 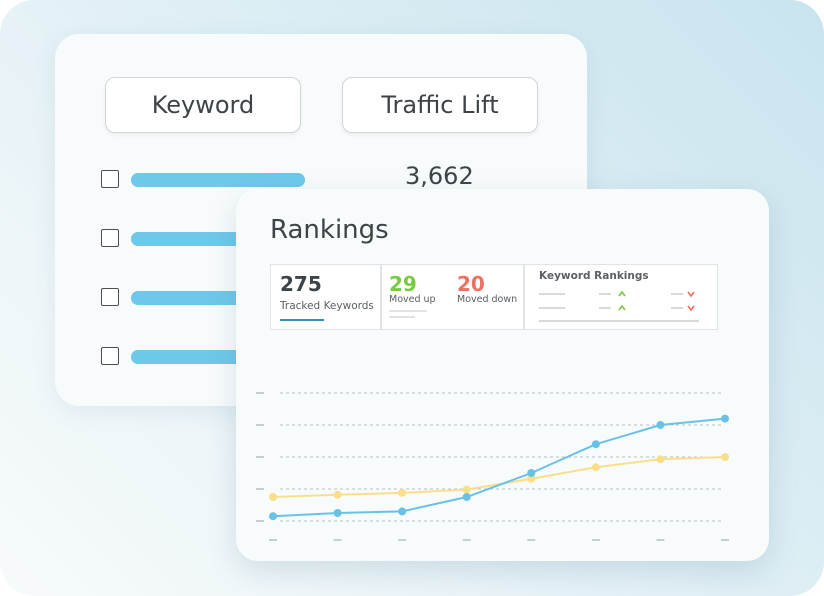 What do you see at coordinates (301, 284) in the screenshot?
I see `tracked-keywords-count: 275` at bounding box center [301, 284].